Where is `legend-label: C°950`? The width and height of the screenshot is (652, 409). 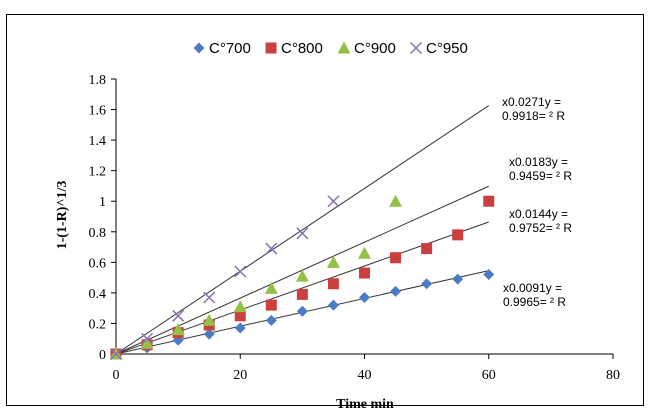
legend-label: C°950 is located at coordinates (447, 48).